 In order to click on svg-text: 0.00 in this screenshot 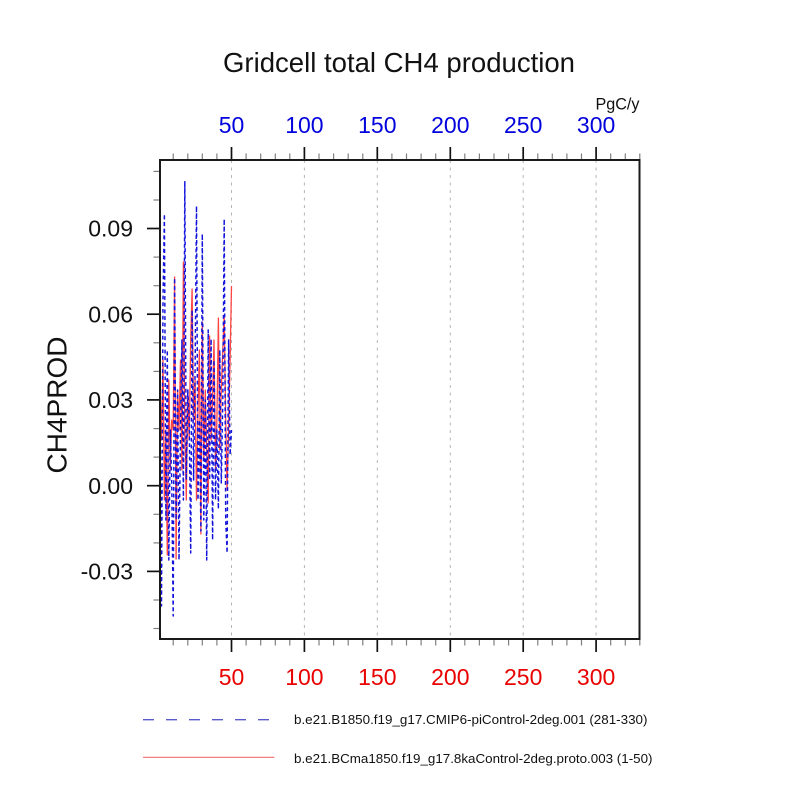, I will do `click(110, 486)`.